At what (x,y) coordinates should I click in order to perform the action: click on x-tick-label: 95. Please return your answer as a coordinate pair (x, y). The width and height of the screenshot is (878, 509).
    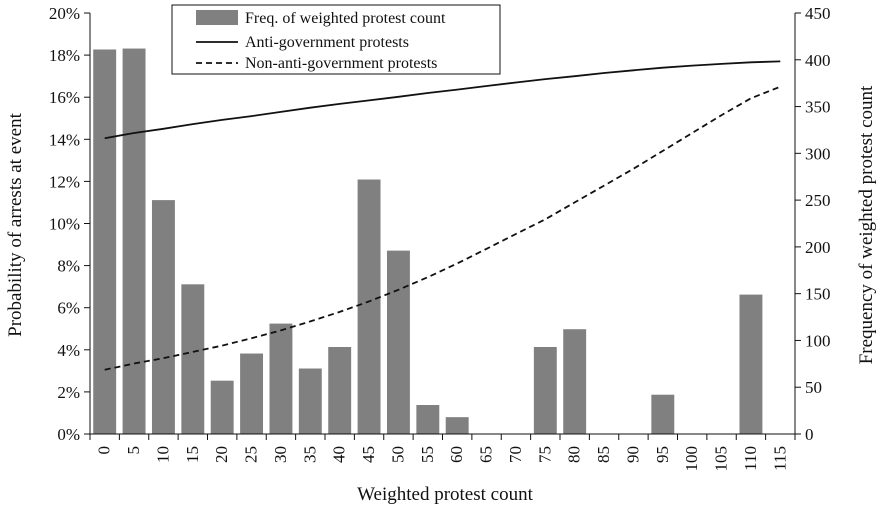
    Looking at the image, I should click on (662, 454).